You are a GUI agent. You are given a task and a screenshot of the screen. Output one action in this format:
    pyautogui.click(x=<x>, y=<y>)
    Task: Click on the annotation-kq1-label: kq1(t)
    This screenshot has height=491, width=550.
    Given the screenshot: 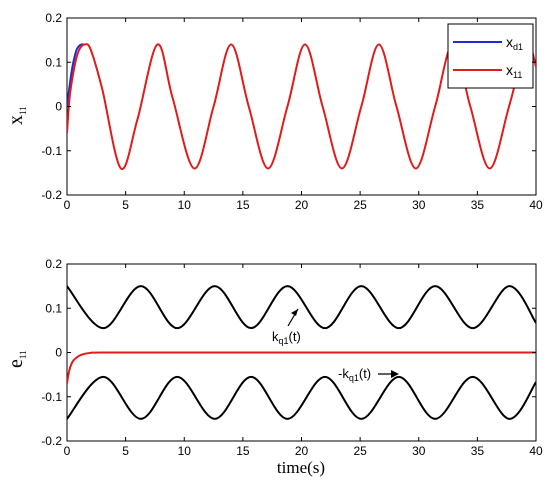 What is the action you would take?
    pyautogui.click(x=286, y=337)
    